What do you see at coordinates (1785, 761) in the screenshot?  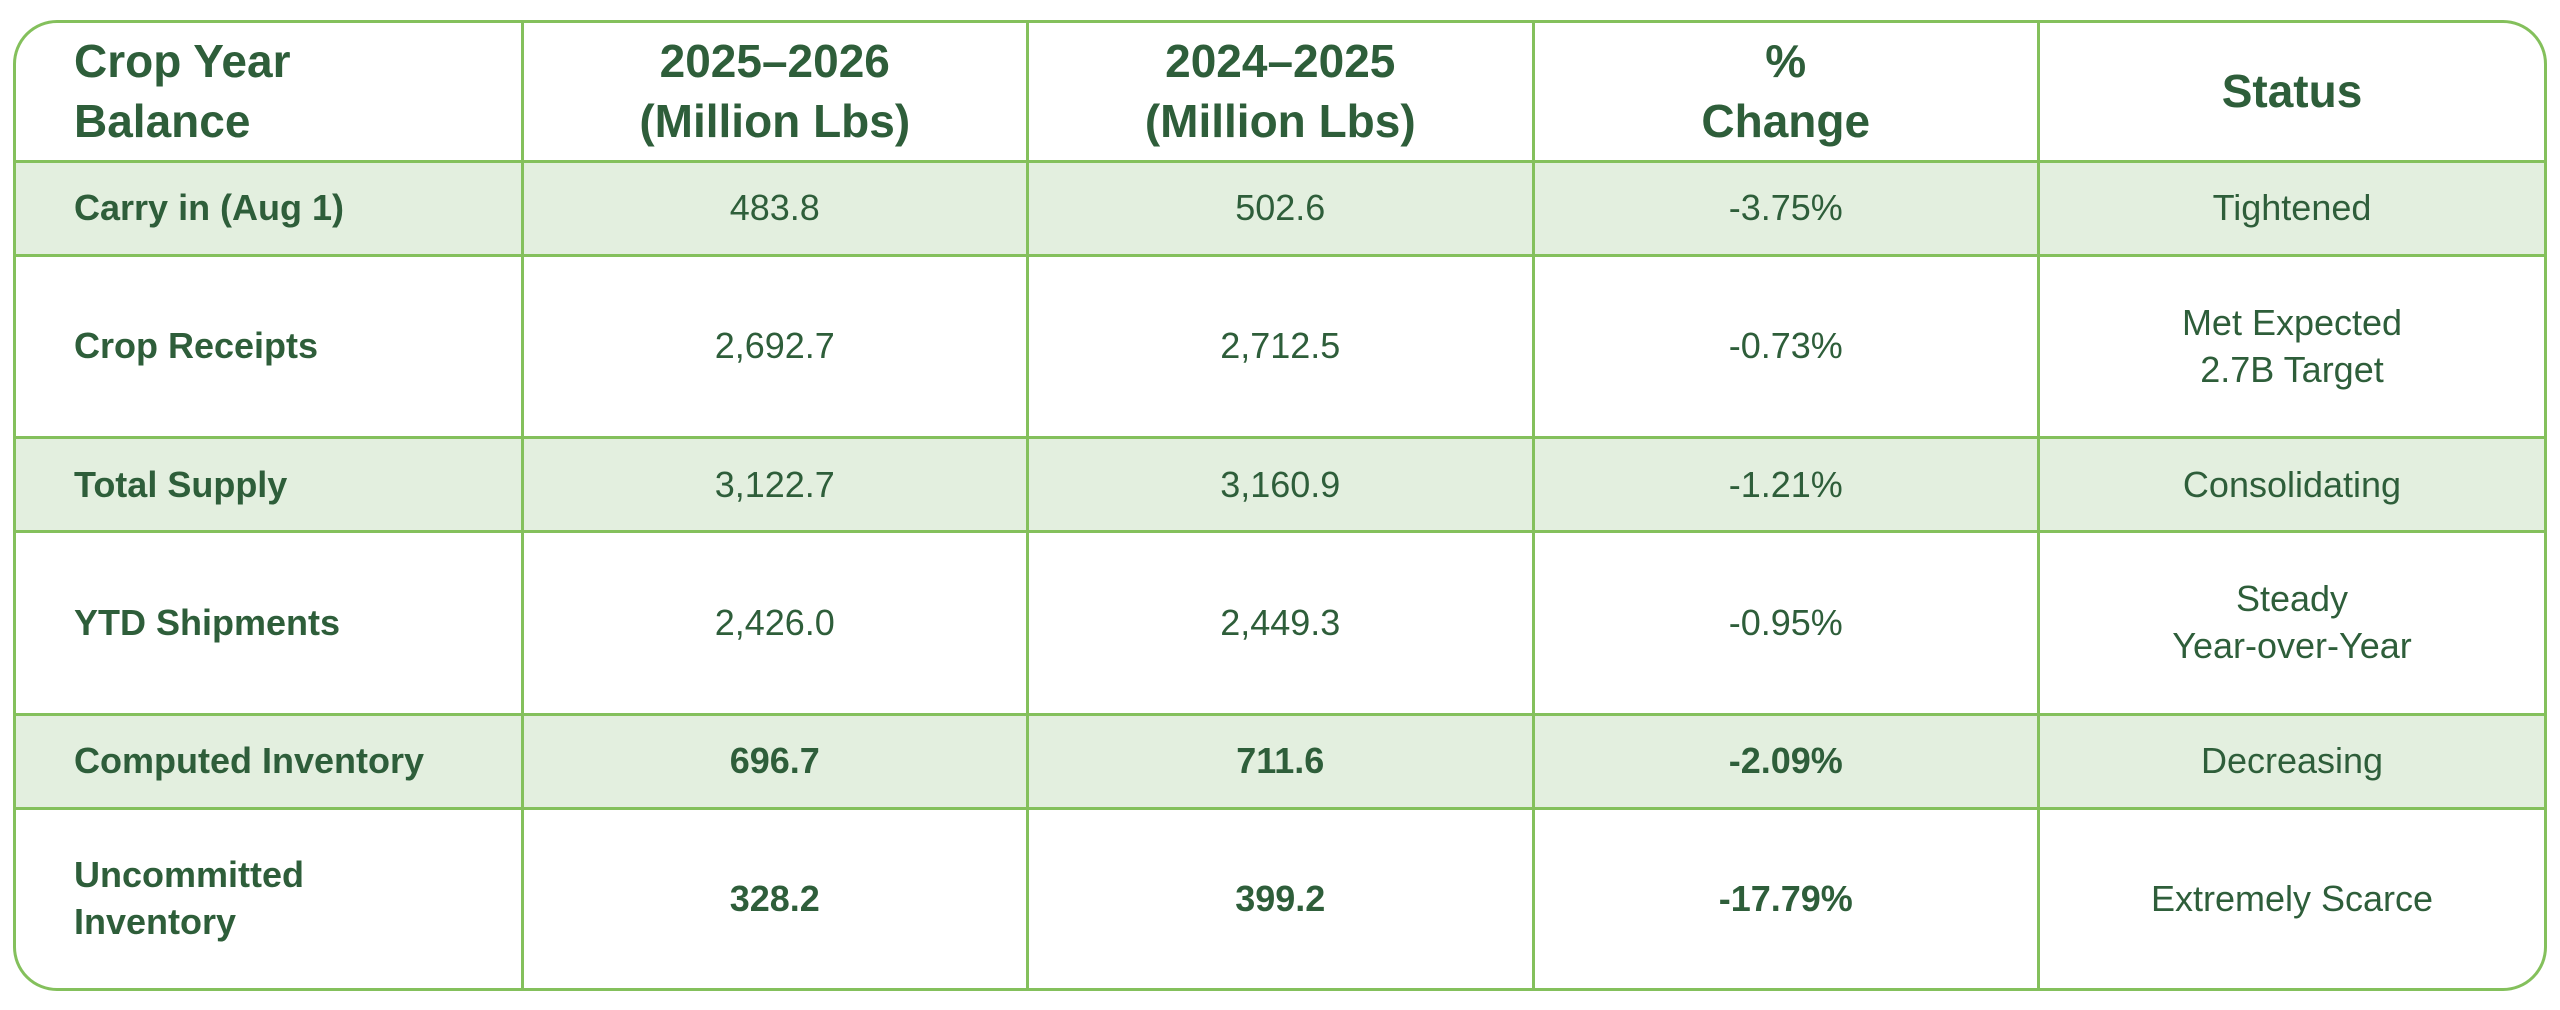 I see `table-cell: -2.09%` at bounding box center [1785, 761].